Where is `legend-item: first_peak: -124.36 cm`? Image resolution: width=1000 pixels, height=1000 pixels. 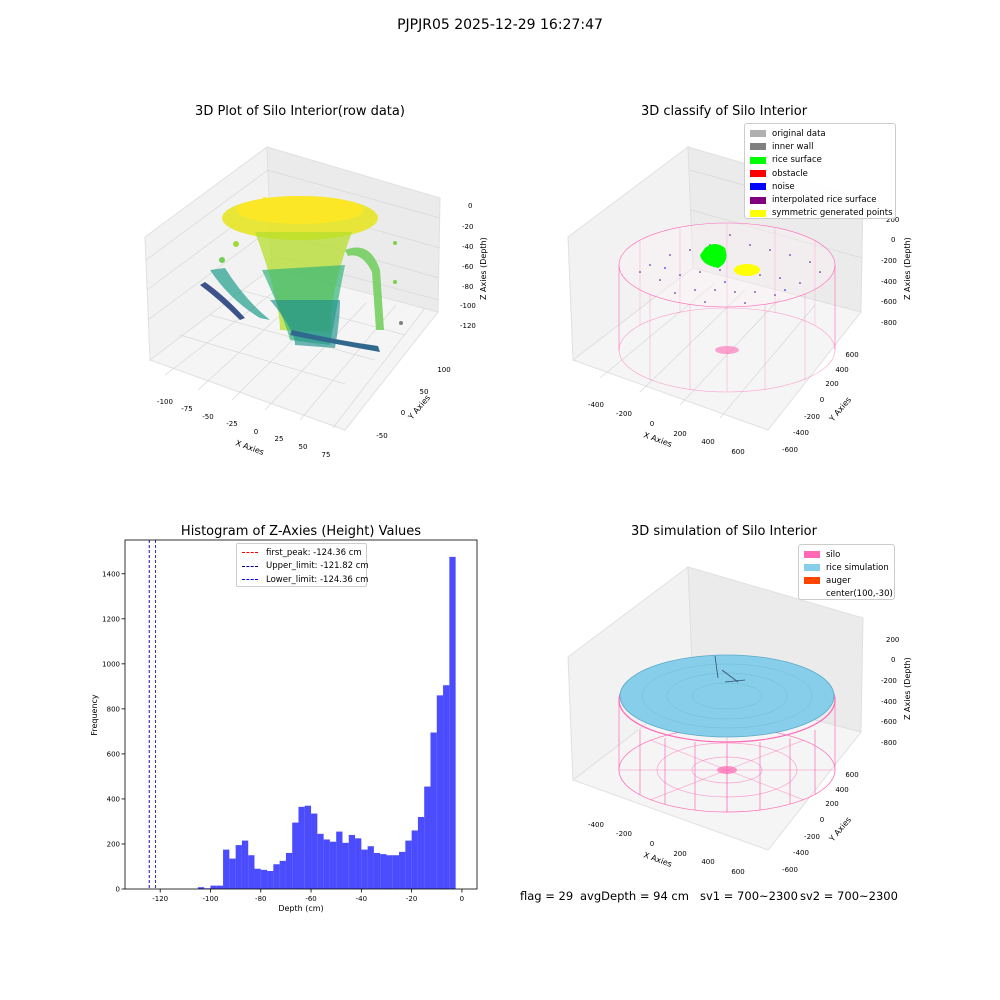 legend-item: first_peak: -124.36 cm is located at coordinates (302, 553).